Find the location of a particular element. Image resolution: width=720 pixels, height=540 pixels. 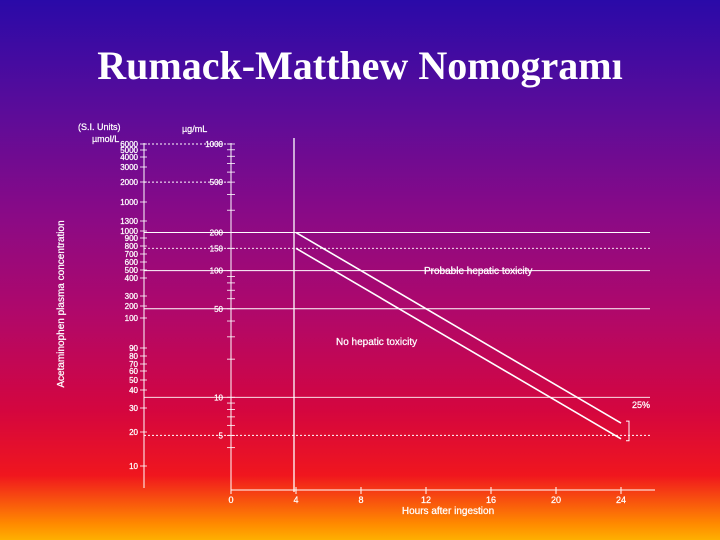

x-tick-label: 20 is located at coordinates (556, 500).